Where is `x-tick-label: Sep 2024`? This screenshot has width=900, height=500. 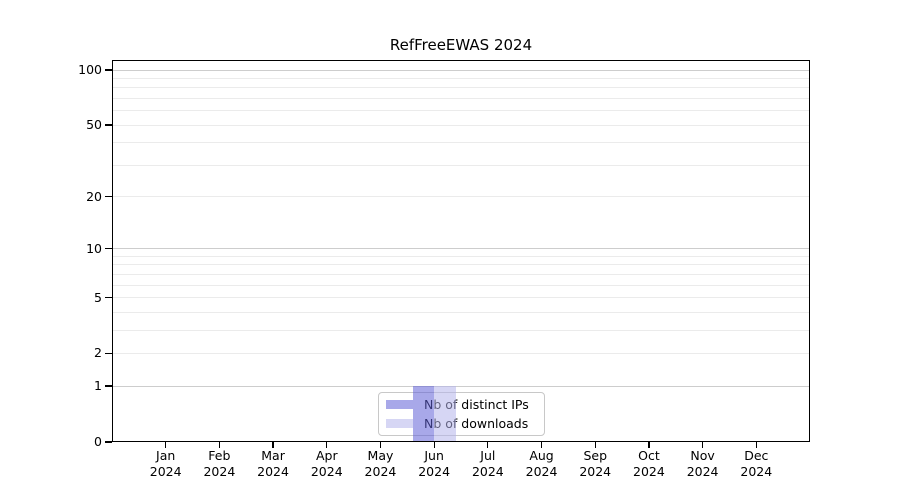
x-tick-label: Sep 2024 is located at coordinates (595, 463).